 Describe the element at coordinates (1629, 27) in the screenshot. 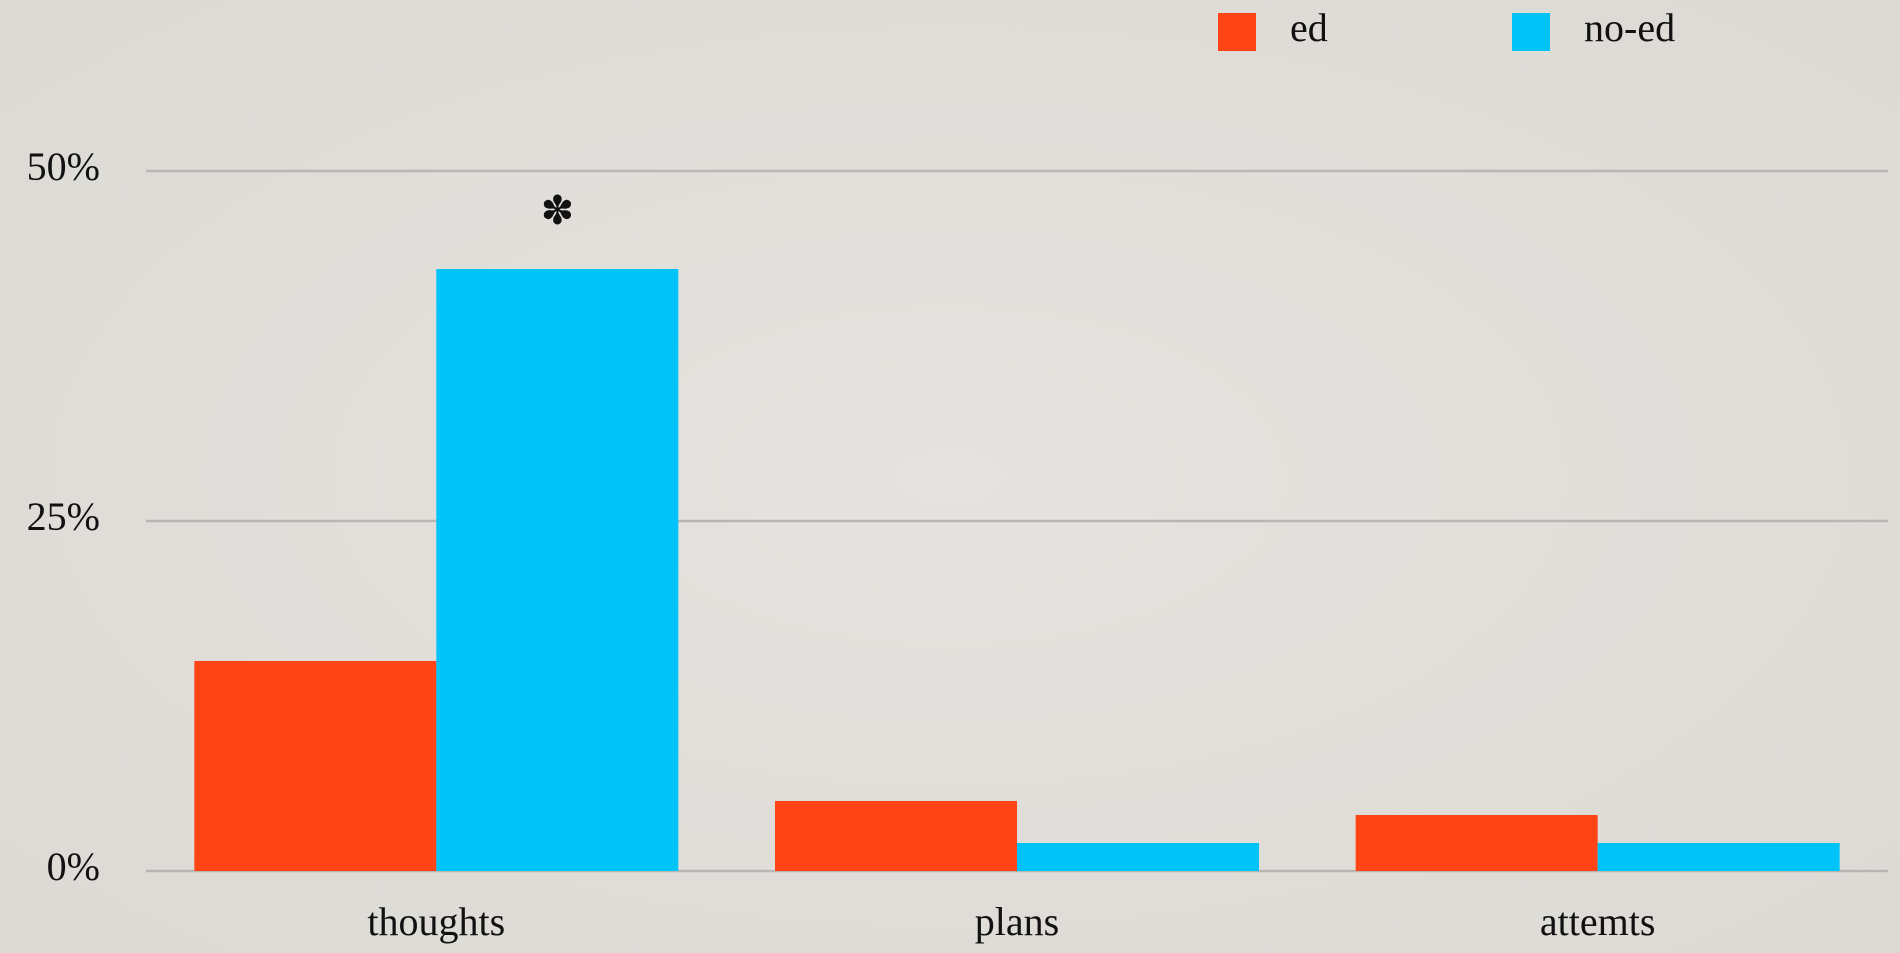

I see `legend-label: no-ed` at that location.